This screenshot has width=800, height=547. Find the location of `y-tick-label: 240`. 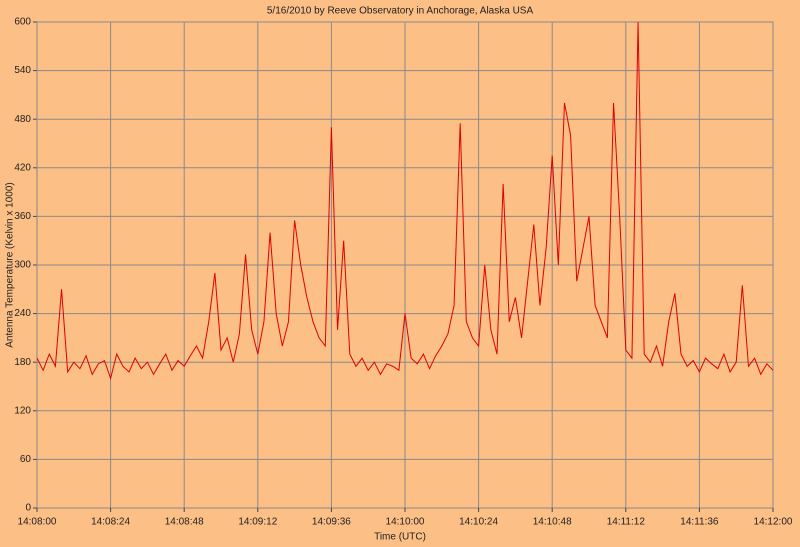

y-tick-label: 240 is located at coordinates (22, 313).